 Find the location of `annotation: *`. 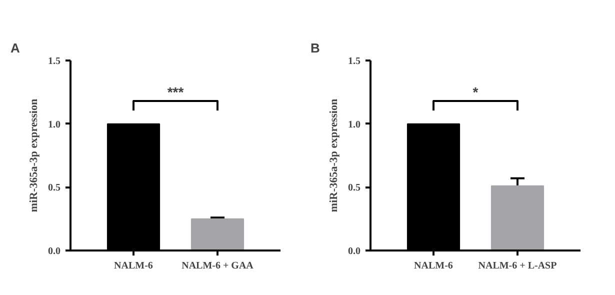

annotation: * is located at coordinates (475, 92).